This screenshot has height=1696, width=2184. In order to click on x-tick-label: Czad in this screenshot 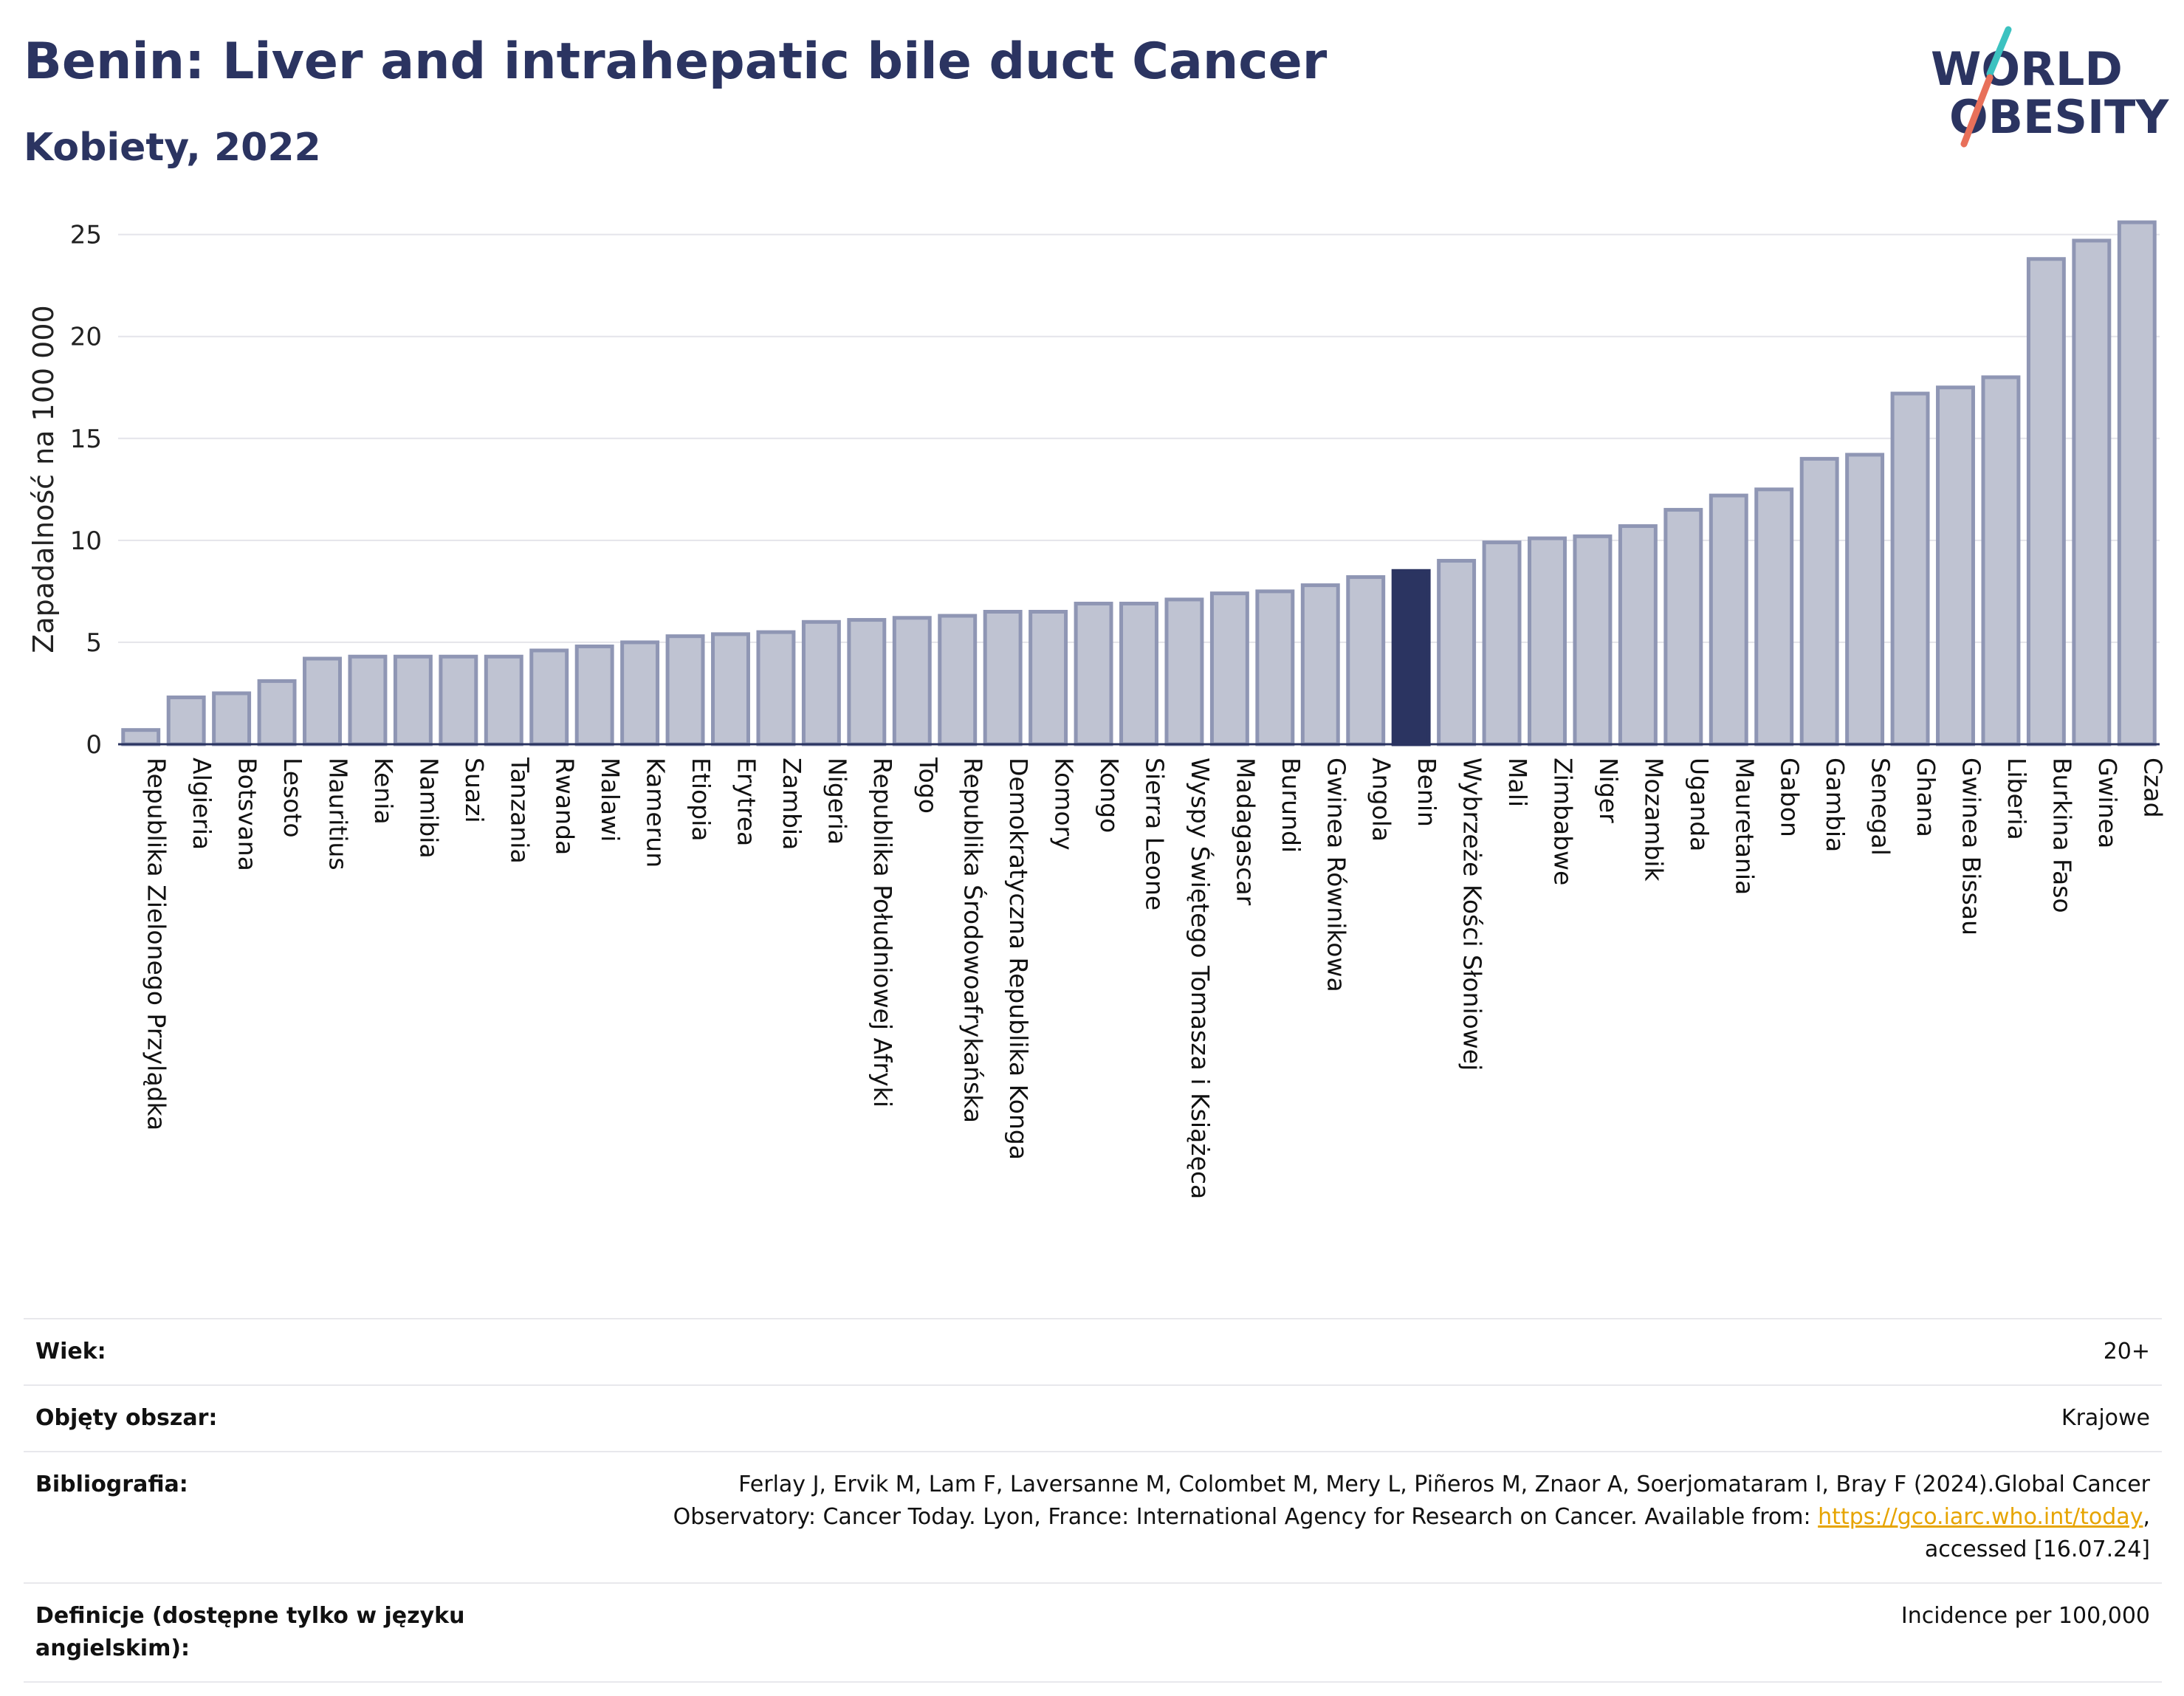, I will do `click(2152, 788)`.